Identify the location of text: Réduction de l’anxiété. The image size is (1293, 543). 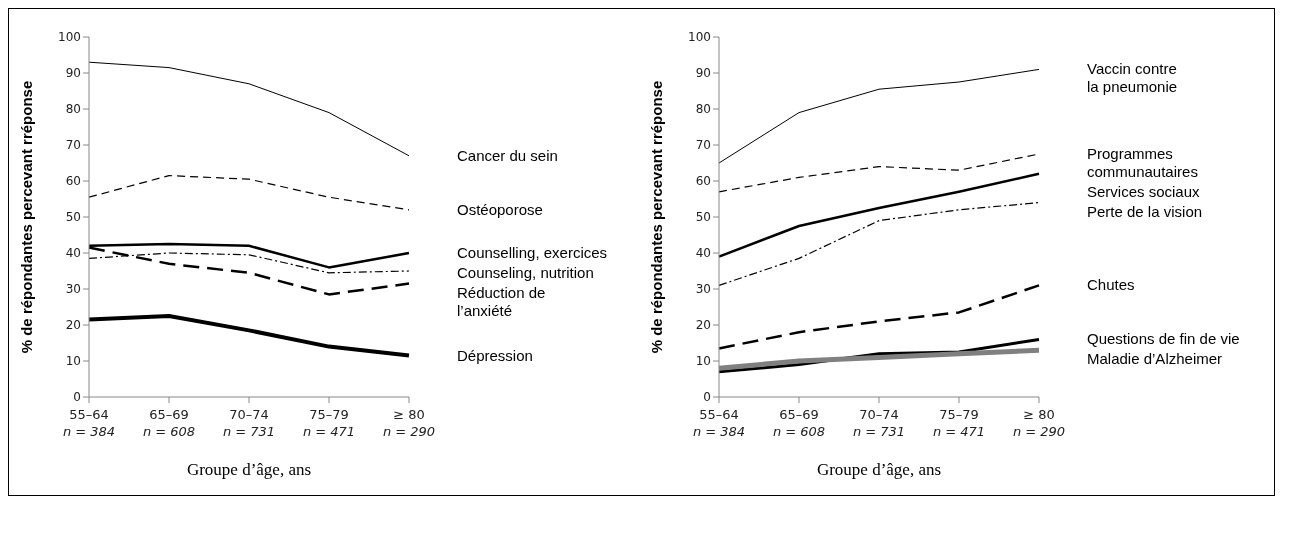
(501, 302).